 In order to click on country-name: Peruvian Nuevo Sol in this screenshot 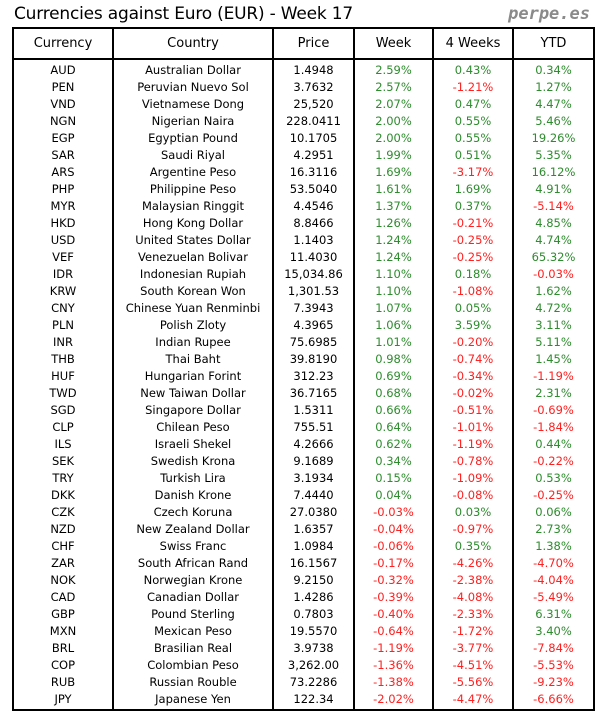, I will do `click(193, 87)`.